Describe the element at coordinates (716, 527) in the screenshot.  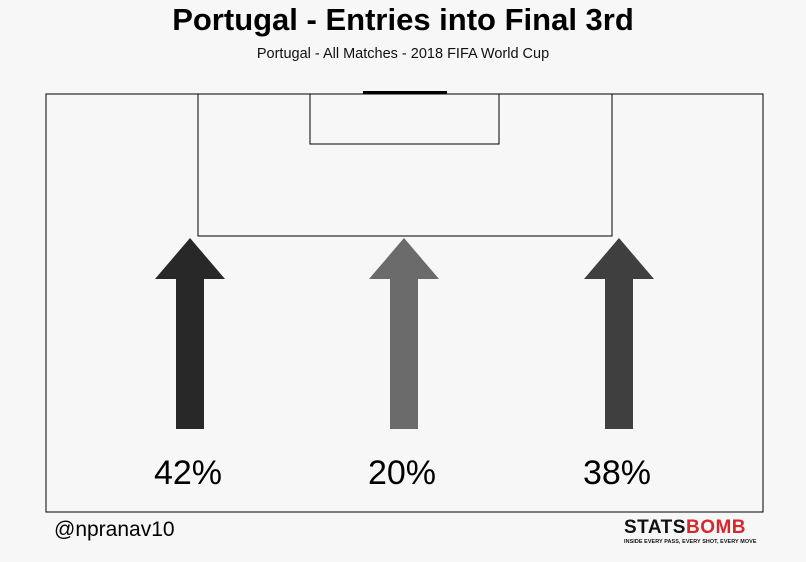
I see `logo-word-accent: BOMB` at that location.